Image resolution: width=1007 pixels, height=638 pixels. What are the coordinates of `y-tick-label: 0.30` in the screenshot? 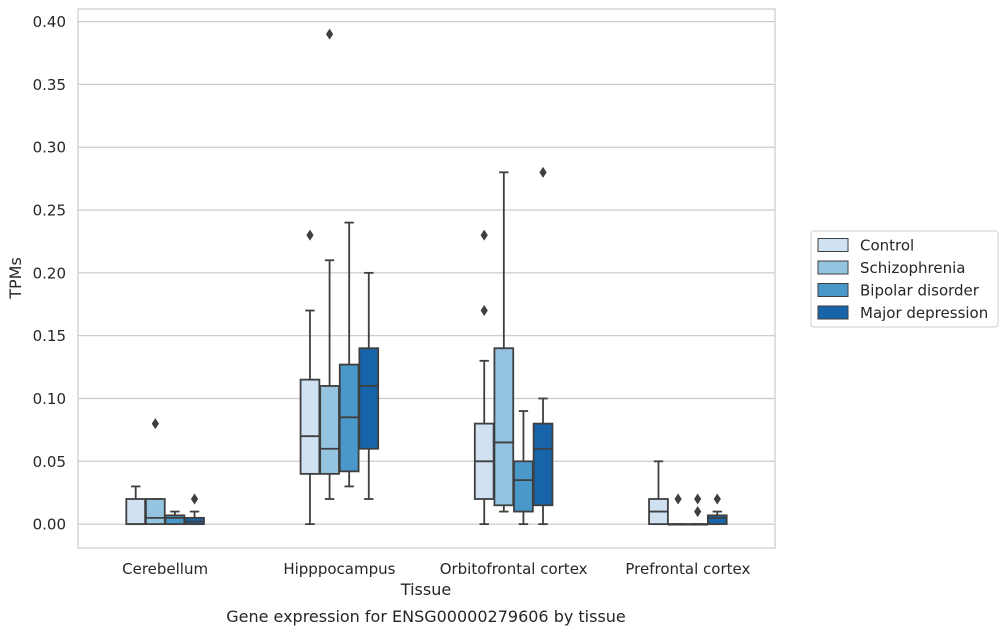 It's located at (49, 148).